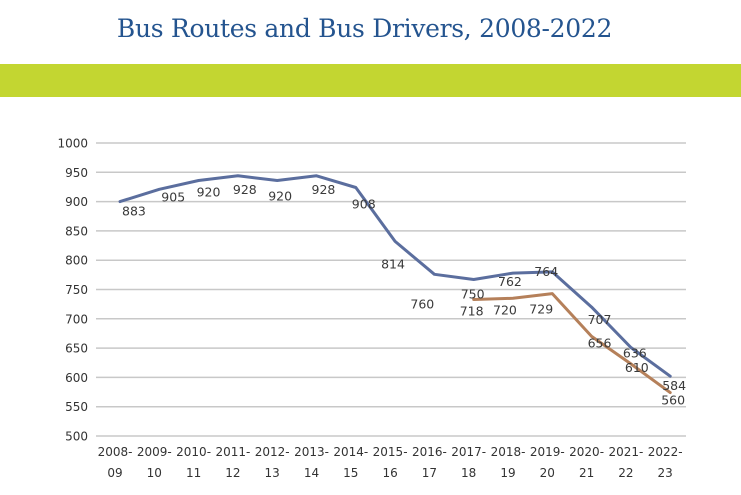 Image resolution: width=741 pixels, height=495 pixels. What do you see at coordinates (673, 400) in the screenshot?
I see `drivers-data-label: 560` at bounding box center [673, 400].